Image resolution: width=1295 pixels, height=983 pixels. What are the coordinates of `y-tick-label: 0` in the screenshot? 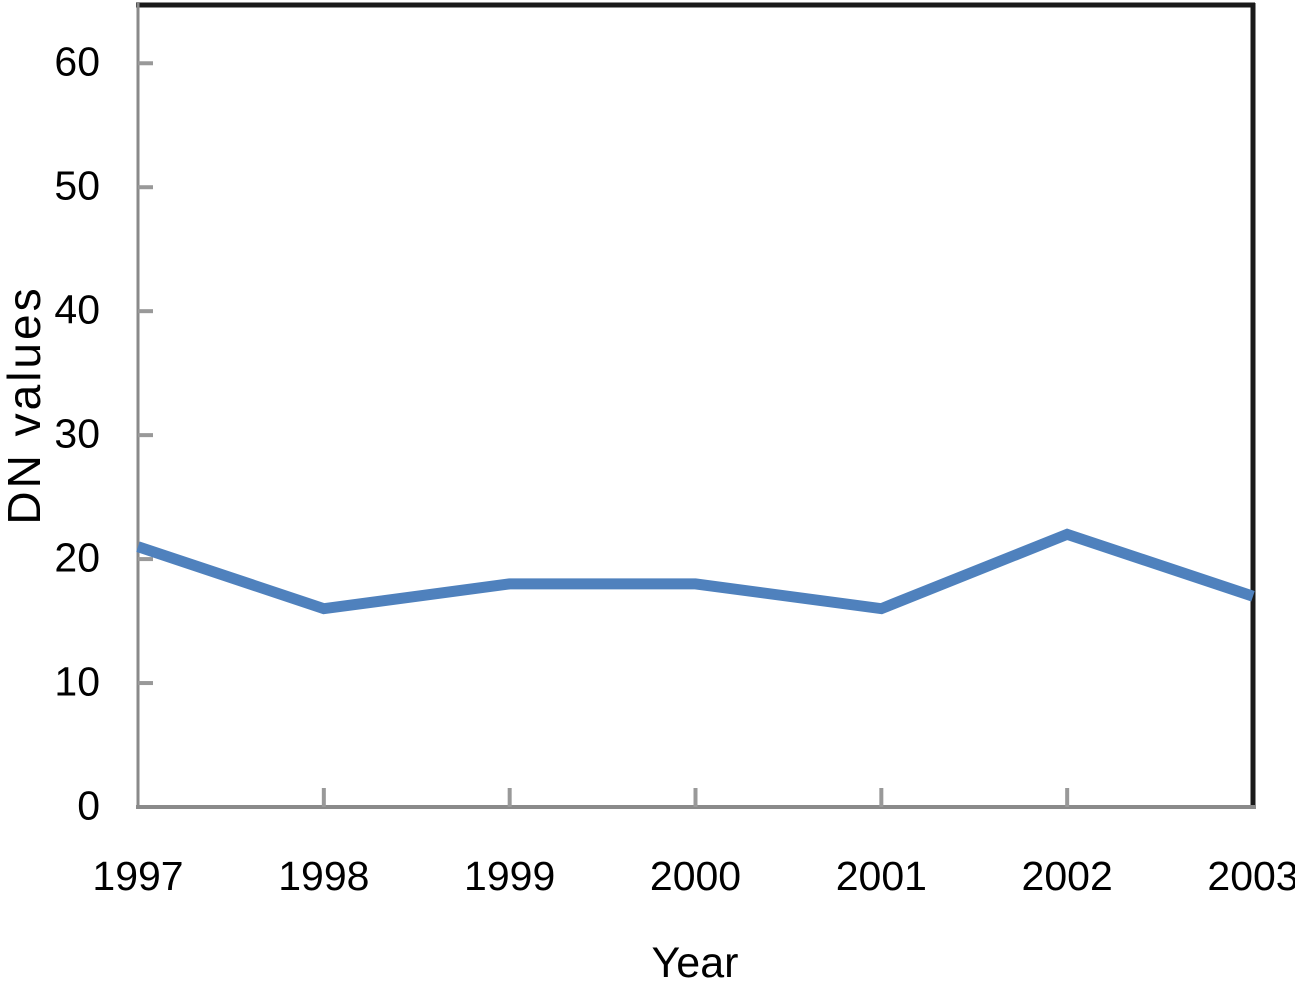 It's located at (88, 805).